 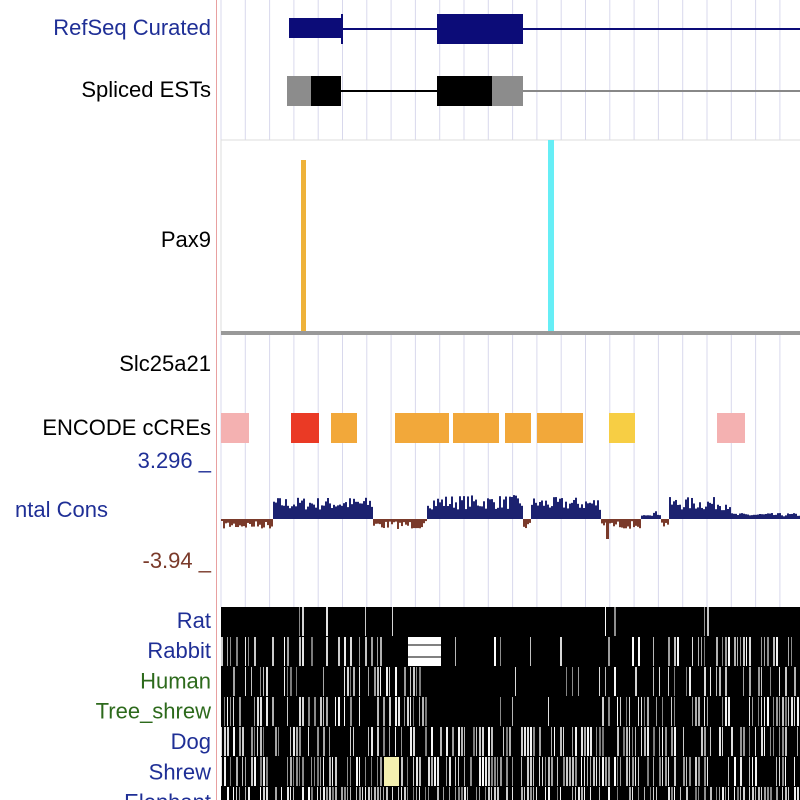 I want to click on track-label: Pax9, so click(x=186, y=239).